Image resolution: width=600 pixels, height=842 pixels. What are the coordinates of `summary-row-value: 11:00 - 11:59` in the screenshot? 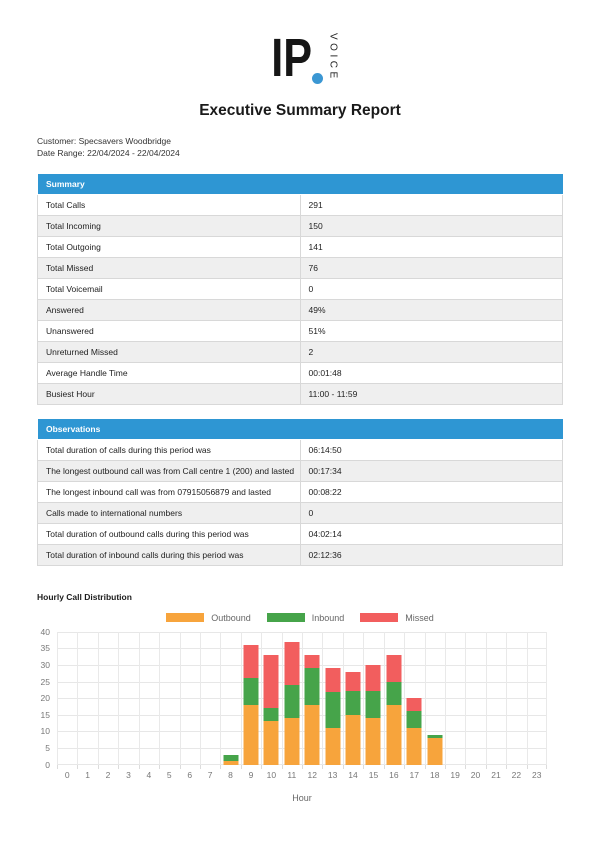 It's located at (431, 393).